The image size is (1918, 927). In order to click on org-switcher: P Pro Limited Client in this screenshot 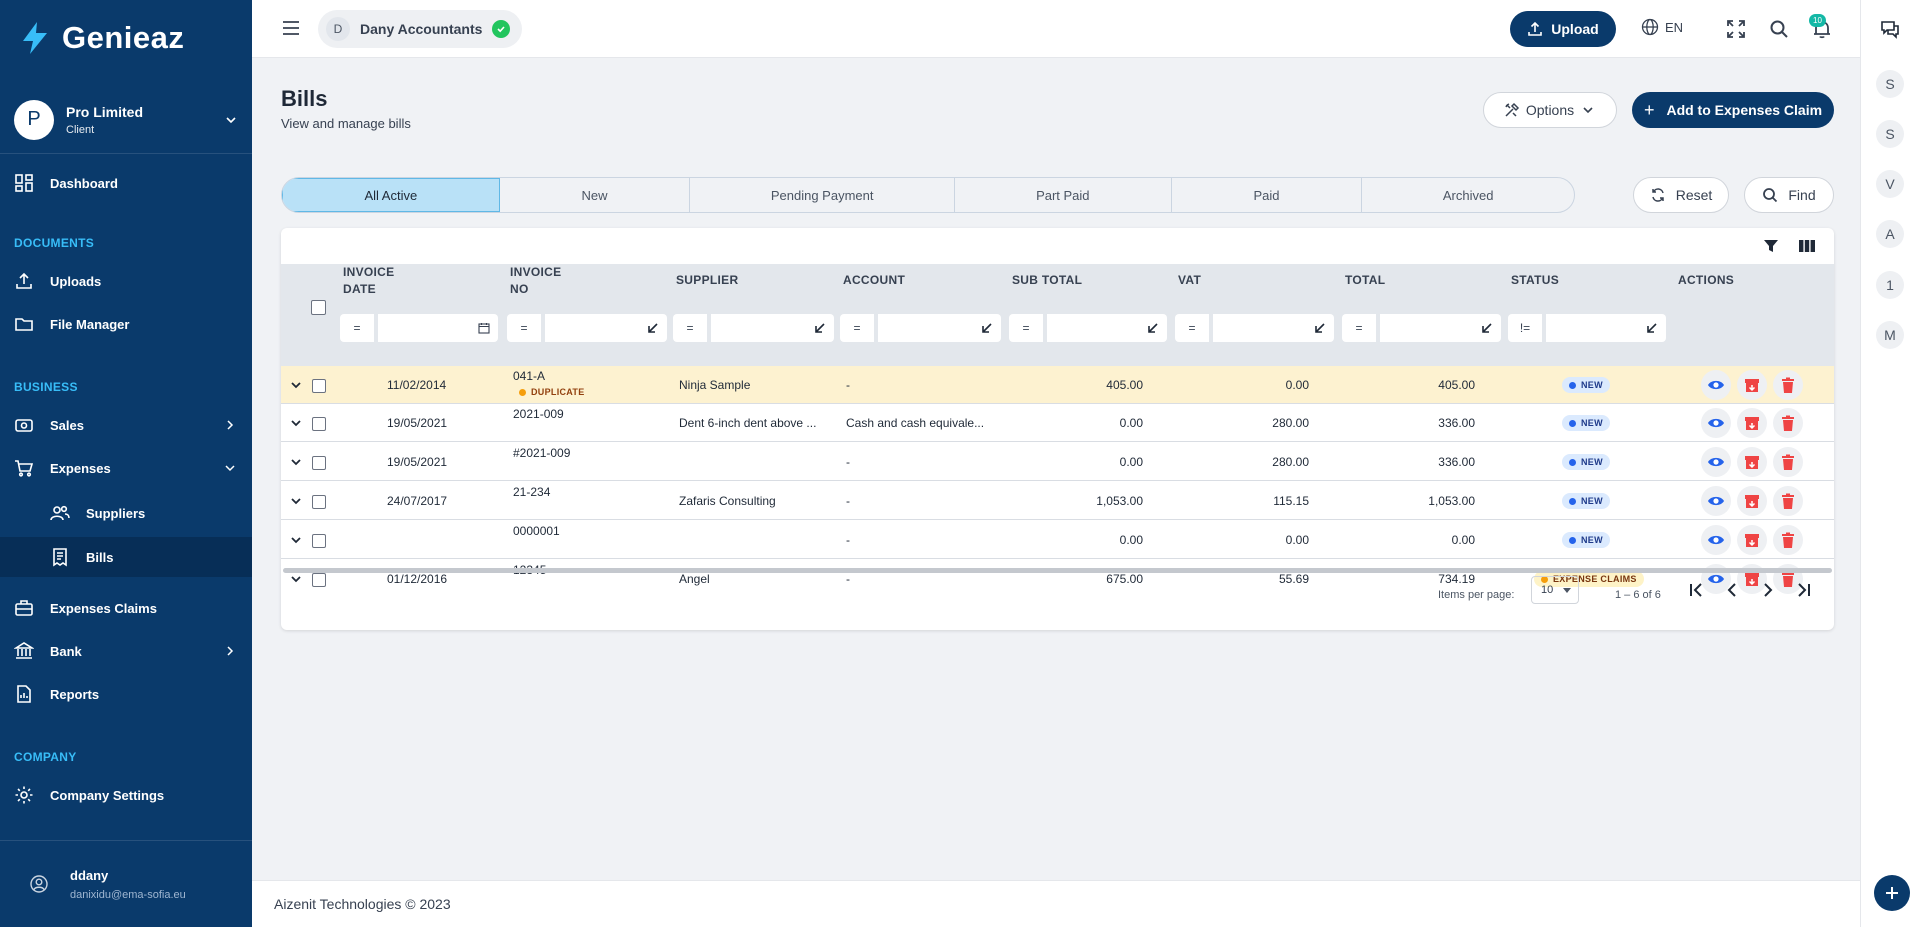, I will do `click(126, 120)`.